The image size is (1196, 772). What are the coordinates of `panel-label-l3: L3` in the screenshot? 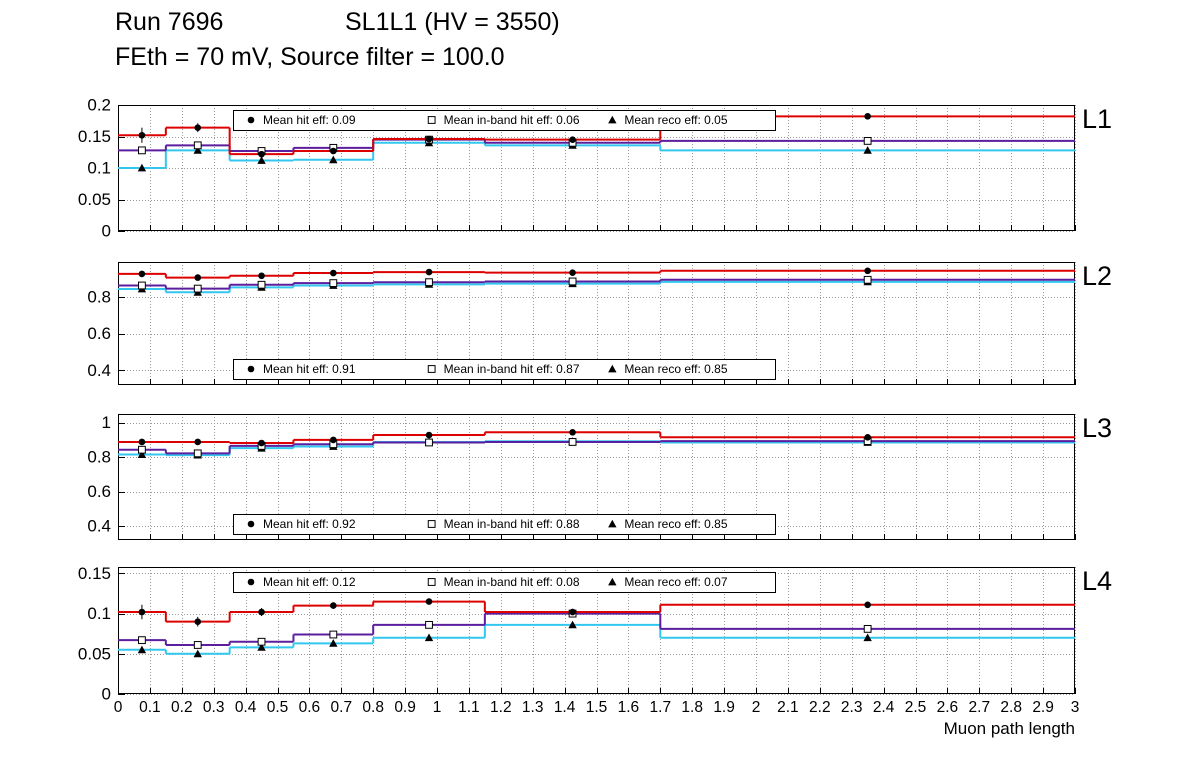 It's located at (1097, 428).